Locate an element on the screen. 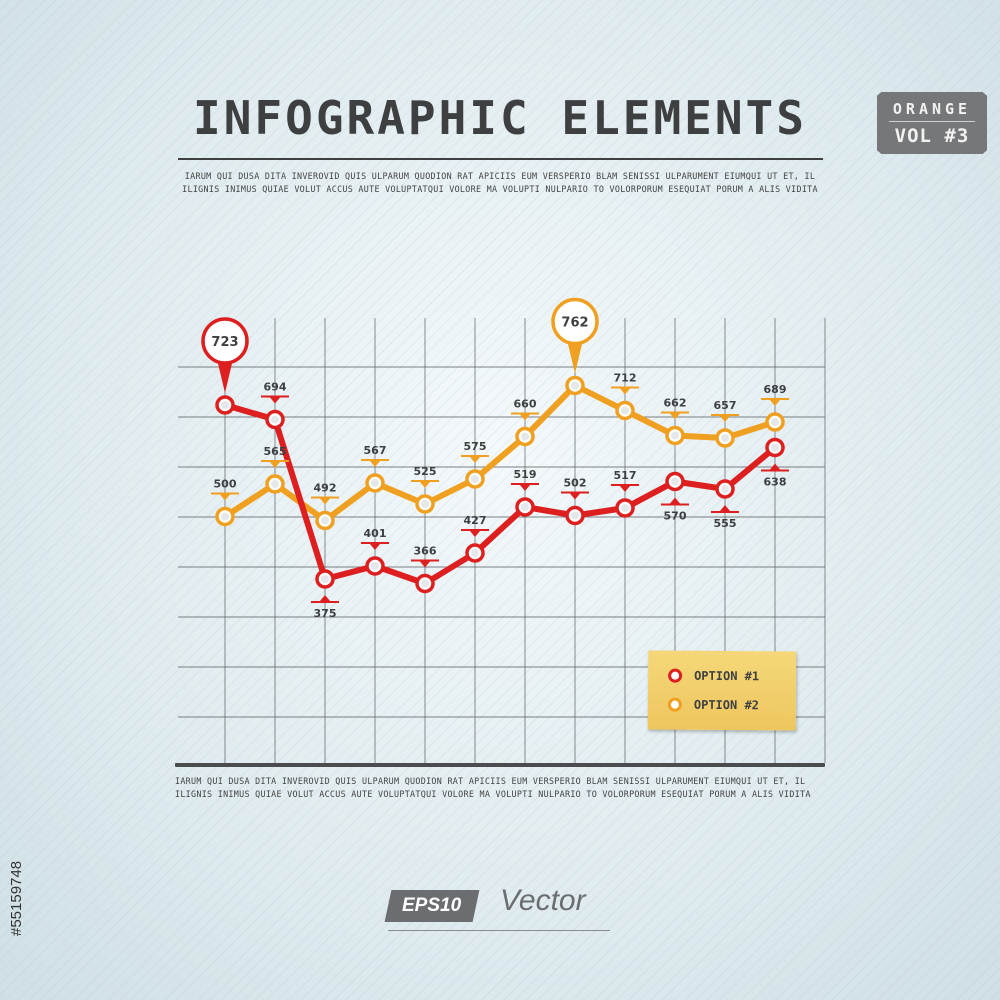 The width and height of the screenshot is (1000, 1000). data-label-option-2: 662 is located at coordinates (675, 403).